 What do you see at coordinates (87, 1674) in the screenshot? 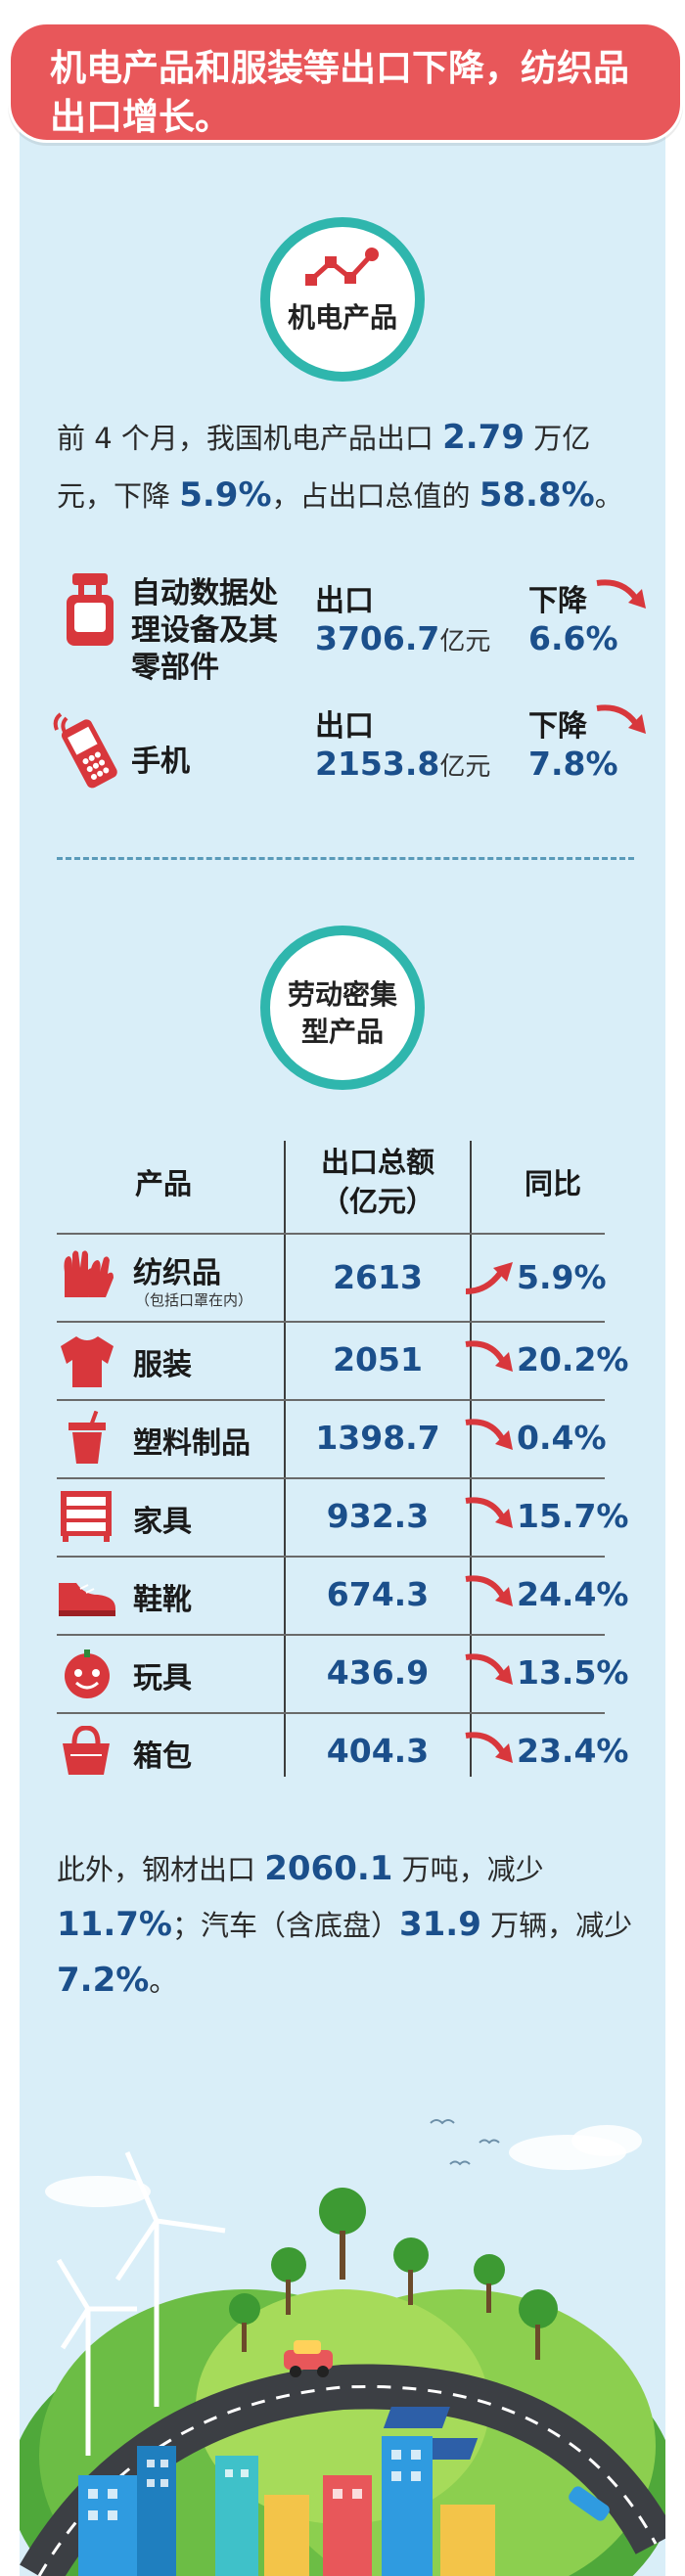
I see `toy-ball-icon` at bounding box center [87, 1674].